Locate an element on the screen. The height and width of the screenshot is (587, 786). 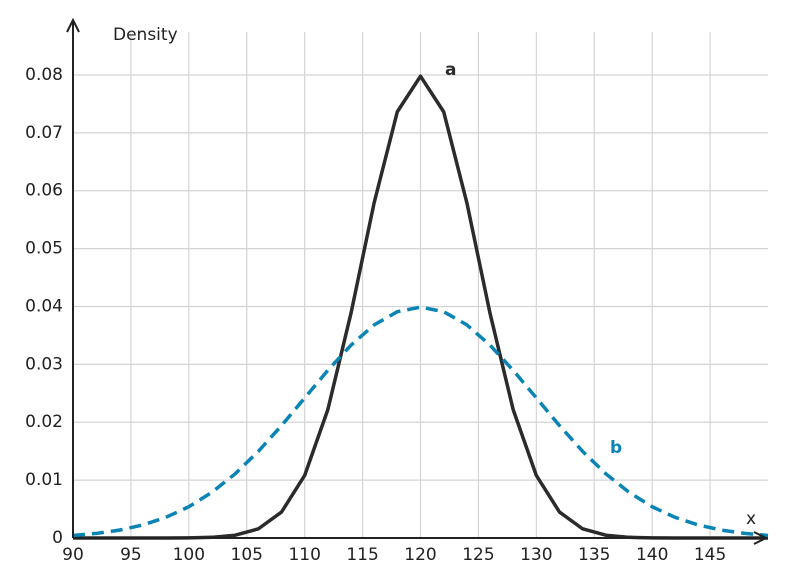
x-tick-label: 125 is located at coordinates (478, 555).